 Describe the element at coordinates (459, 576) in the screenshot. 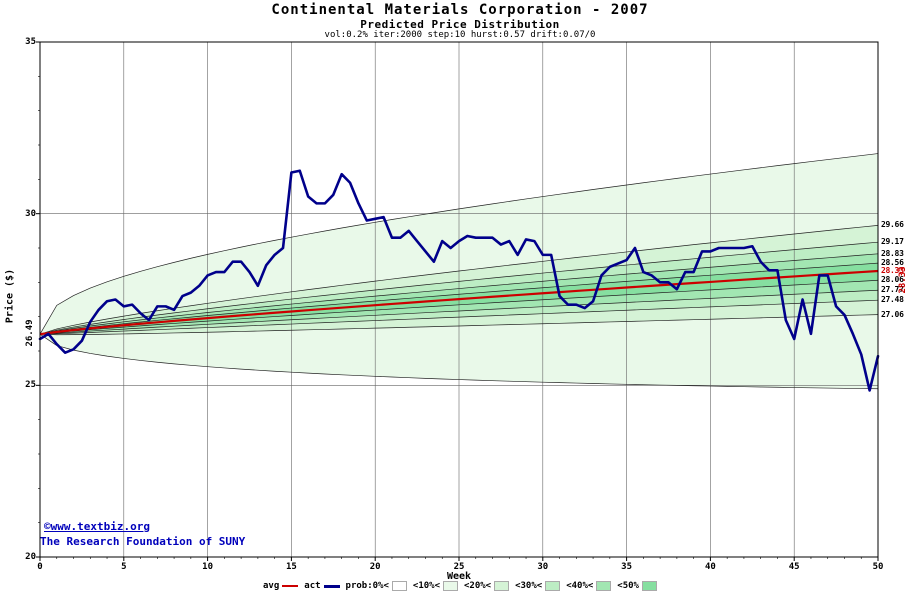

I see `x-axis-title: Week` at that location.